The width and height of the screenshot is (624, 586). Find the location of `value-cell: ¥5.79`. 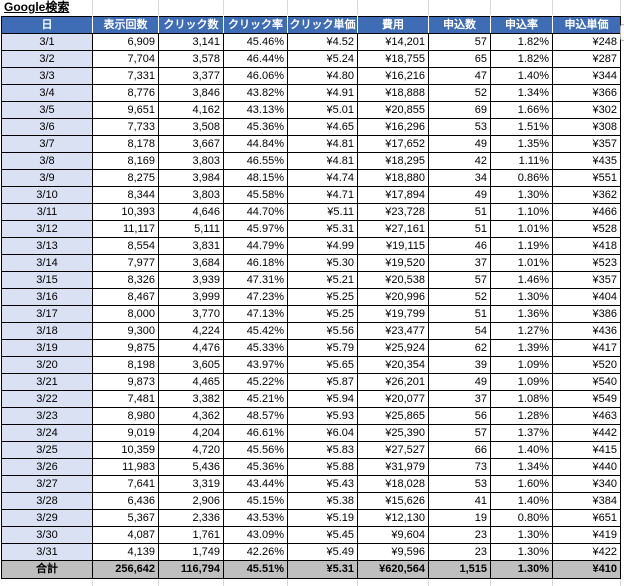

value-cell: ¥5.79 is located at coordinates (322, 348).